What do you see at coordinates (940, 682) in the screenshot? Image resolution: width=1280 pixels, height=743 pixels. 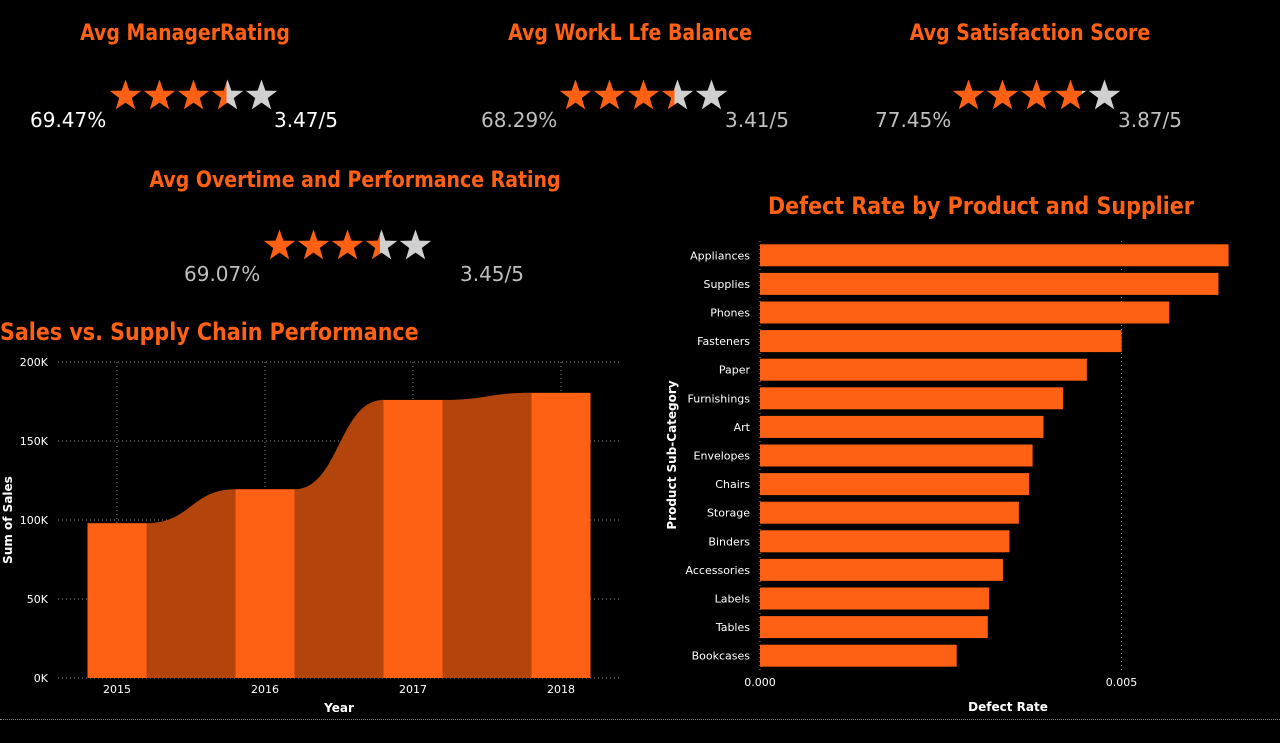 I see `defect-x-ticks: 0.000 0.005` at bounding box center [940, 682].